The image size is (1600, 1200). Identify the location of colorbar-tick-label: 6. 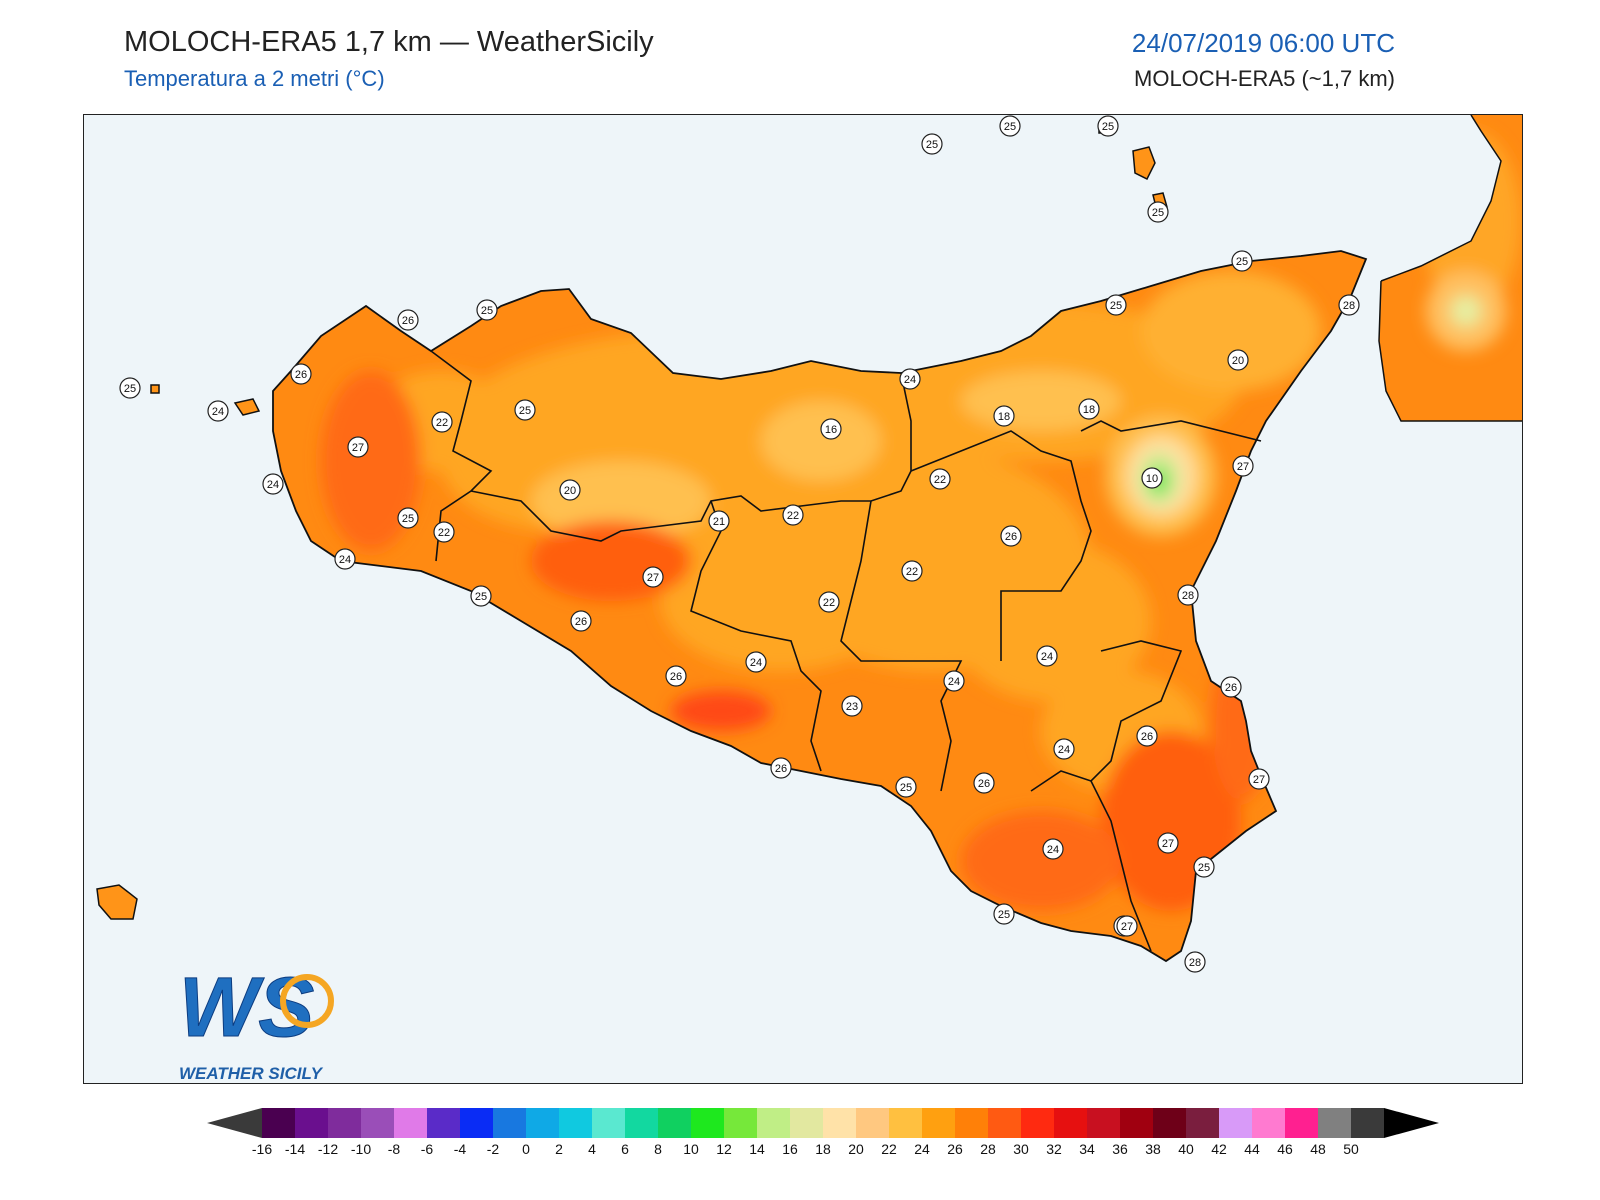
(625, 1149).